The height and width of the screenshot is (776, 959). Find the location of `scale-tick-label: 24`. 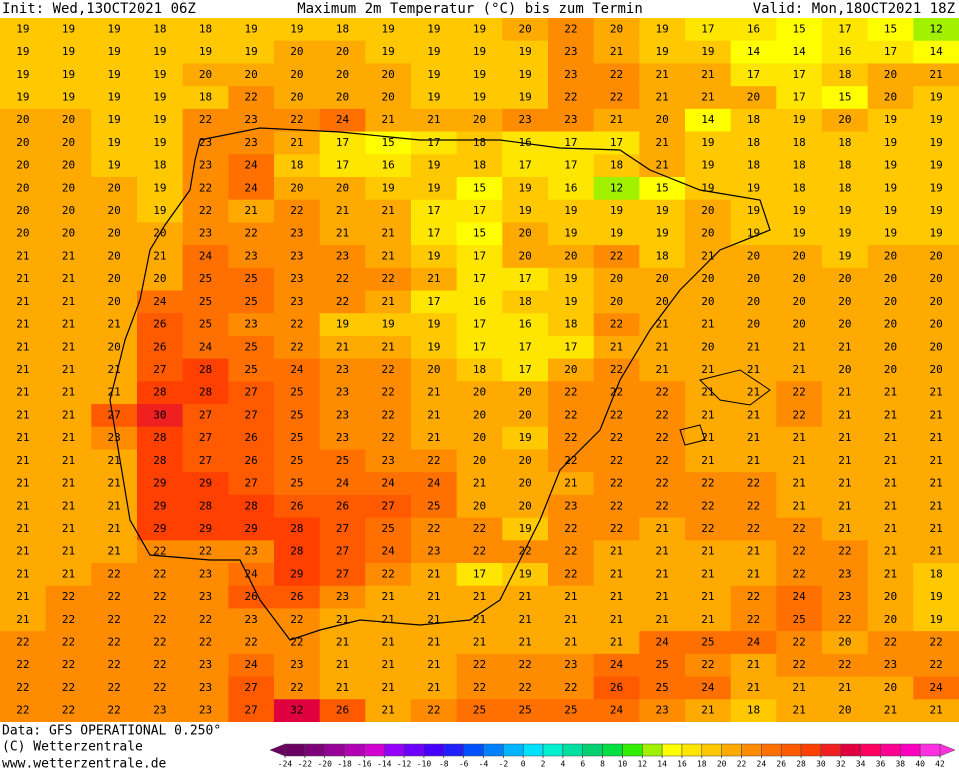

scale-tick-label: 24 is located at coordinates (762, 764).